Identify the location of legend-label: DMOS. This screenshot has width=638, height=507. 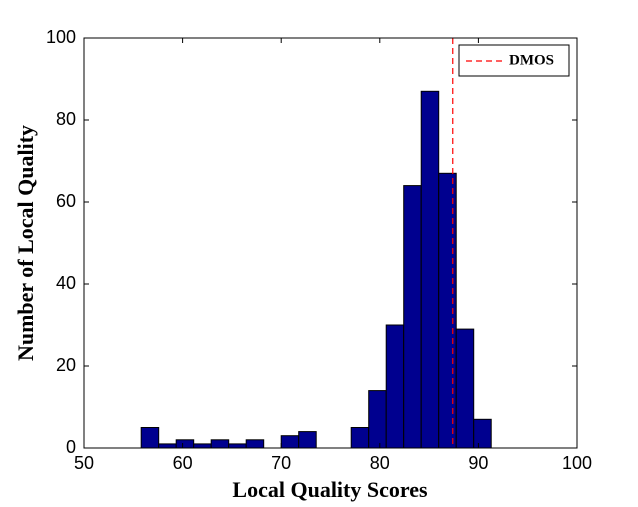
(531, 60).